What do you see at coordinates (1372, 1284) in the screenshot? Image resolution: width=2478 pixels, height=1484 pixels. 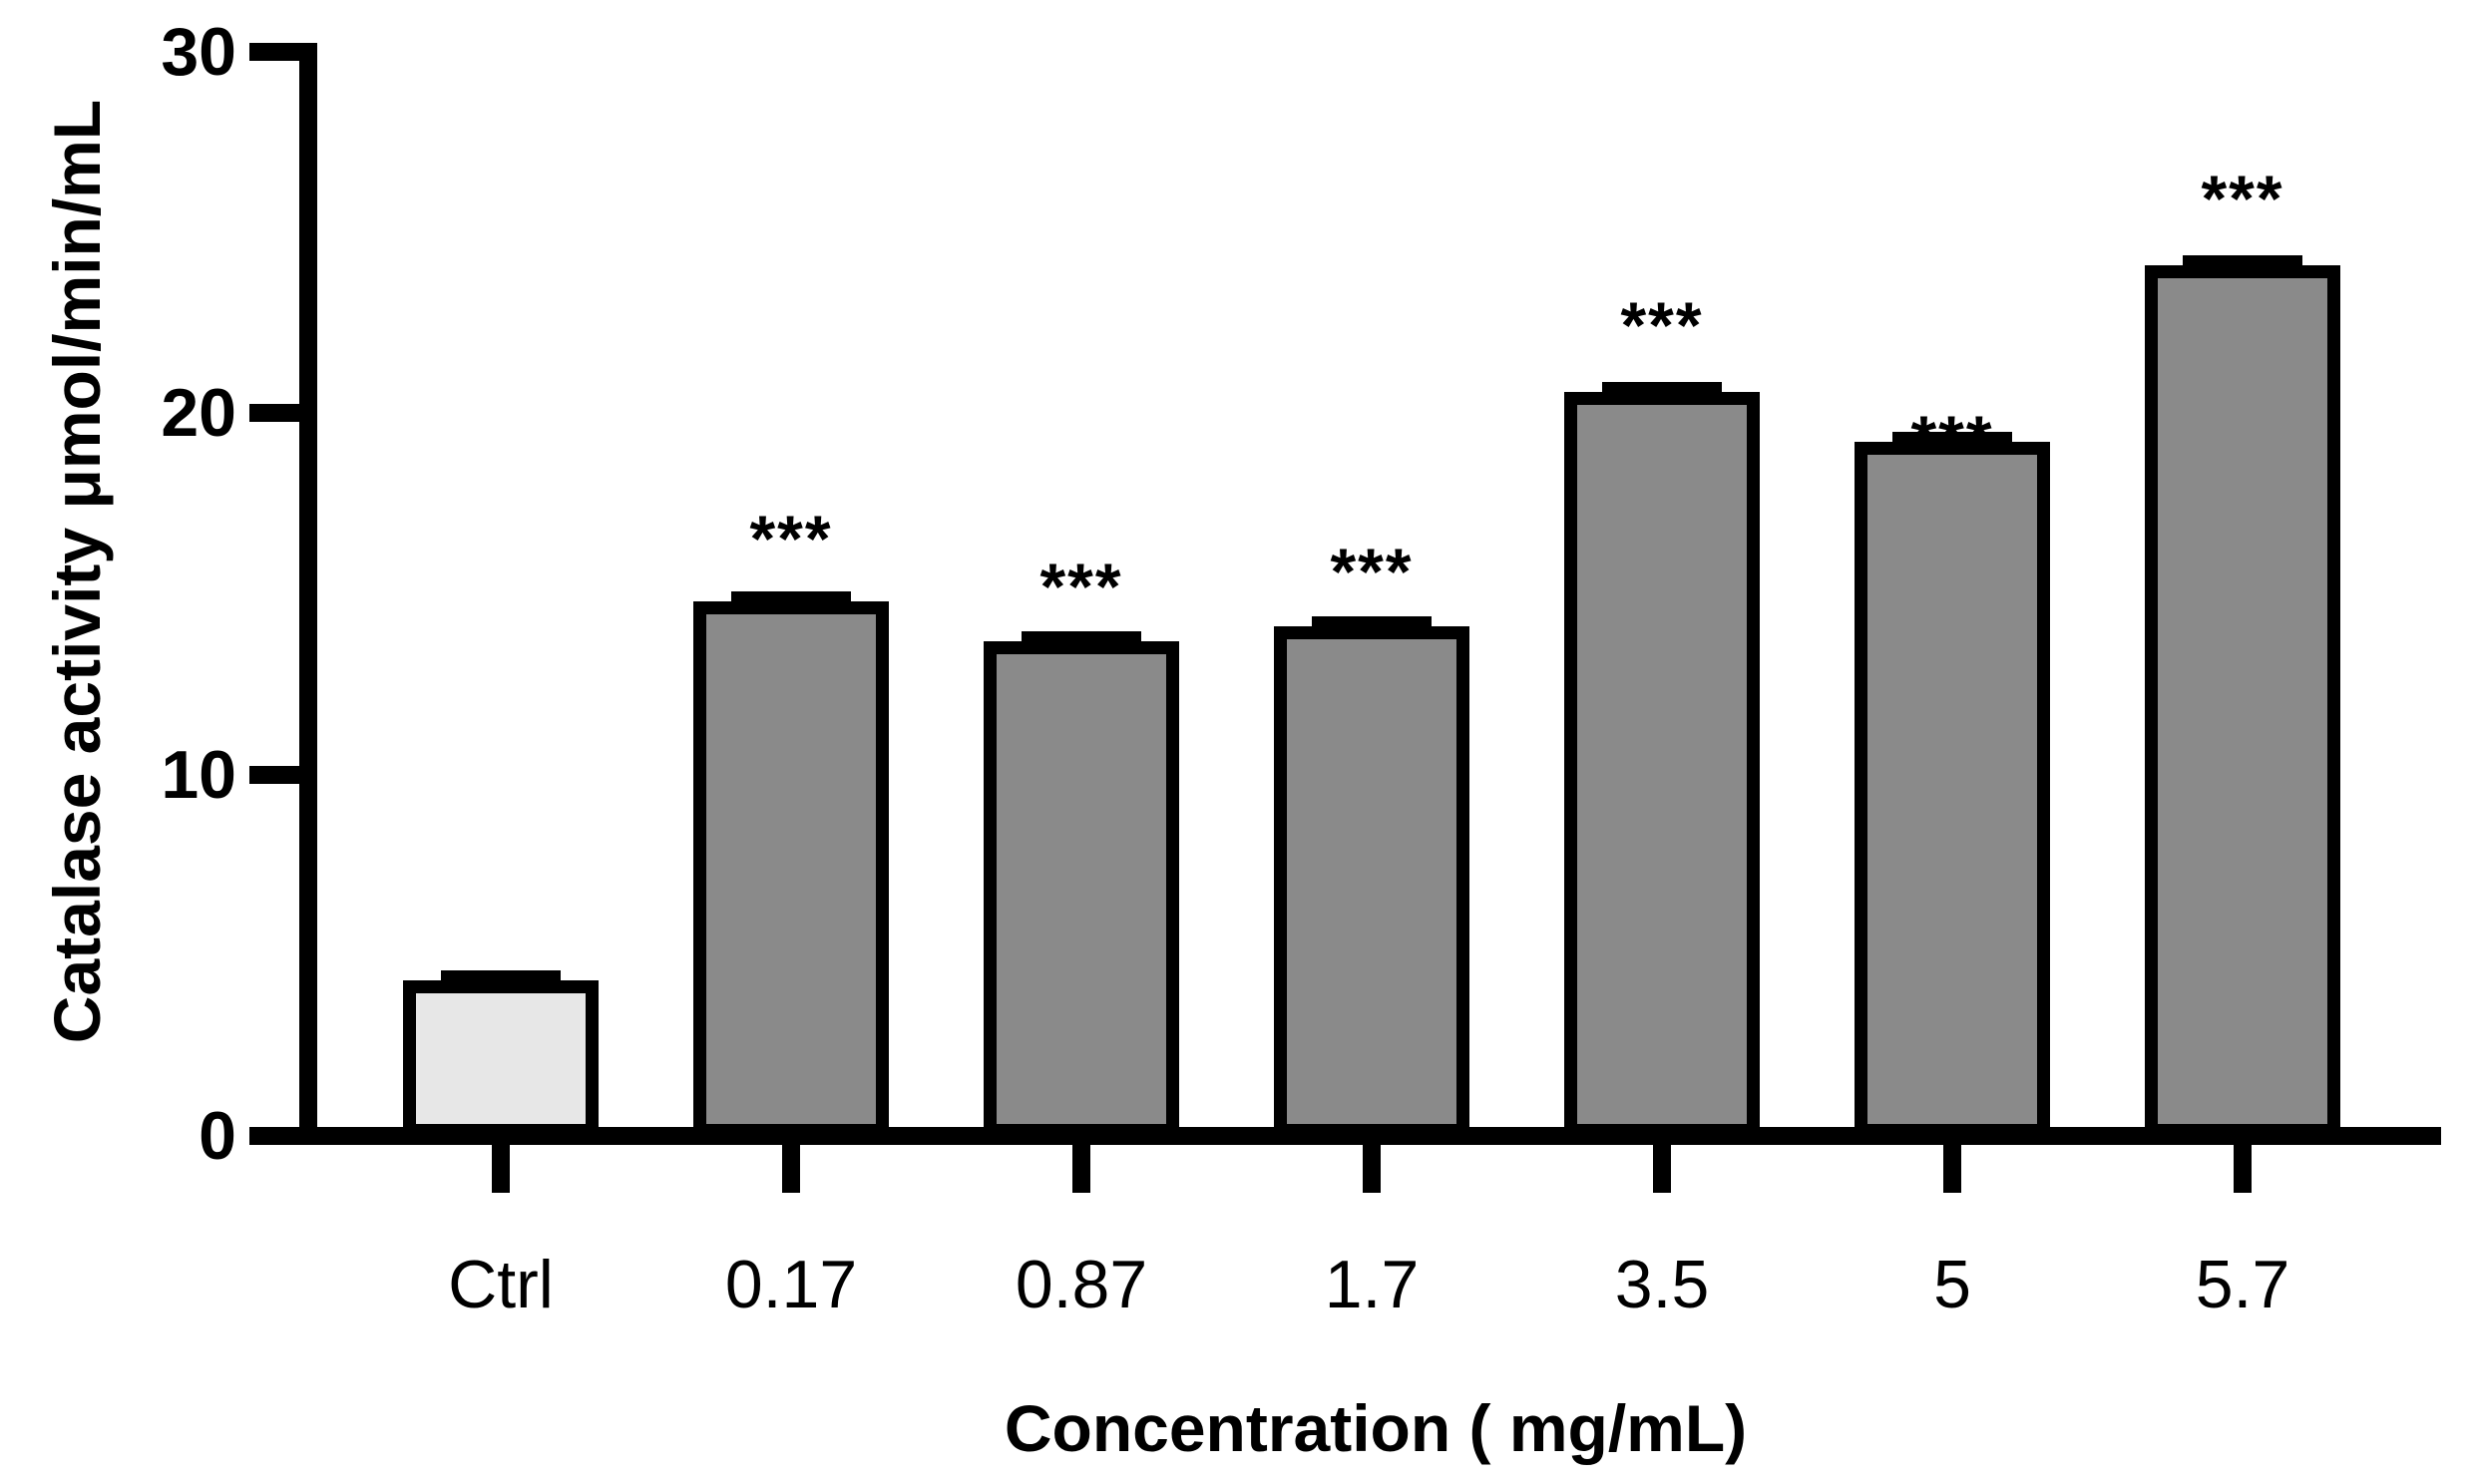 I see `x-tick-label-1.7: 1.7` at bounding box center [1372, 1284].